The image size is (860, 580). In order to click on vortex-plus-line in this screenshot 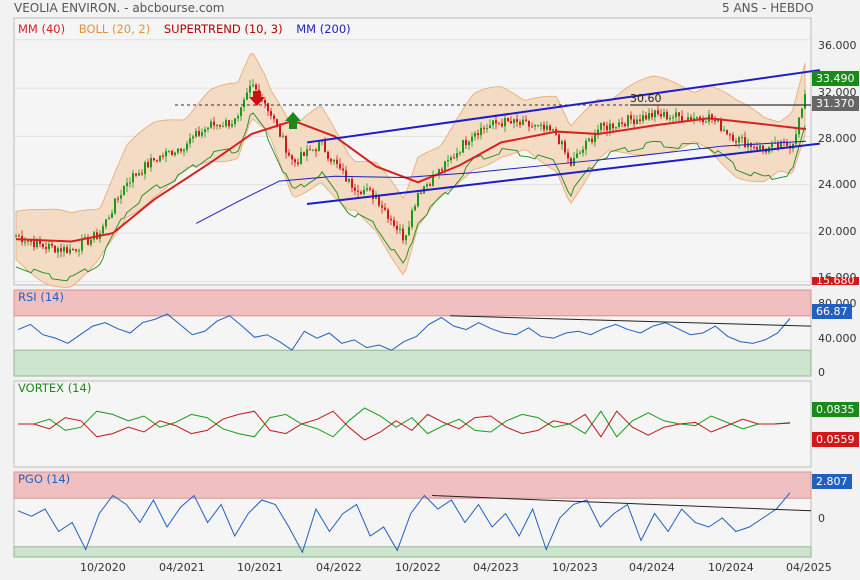, I will do `click(404, 422)`.